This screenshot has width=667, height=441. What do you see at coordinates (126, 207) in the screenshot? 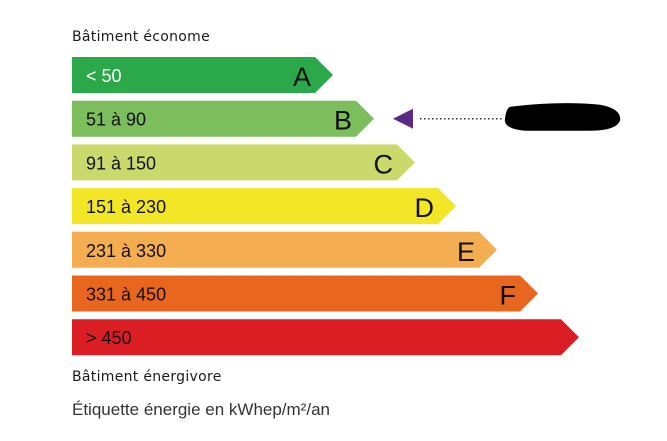
I see `class-range: 151 à 230` at bounding box center [126, 207].